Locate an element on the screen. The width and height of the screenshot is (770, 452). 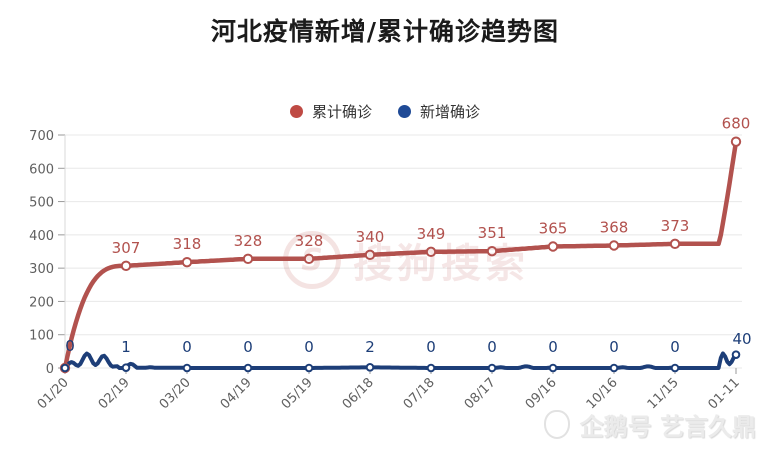
svg-text: 03/20 is located at coordinates (175, 393).